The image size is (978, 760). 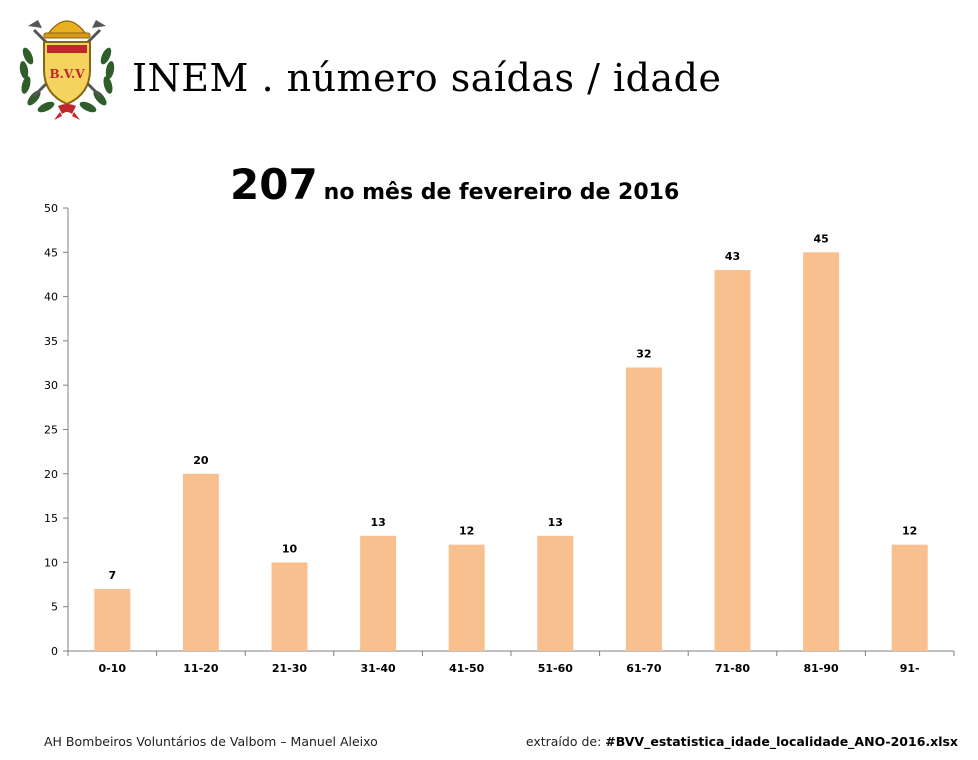 I want to click on bar-value-label: 7, so click(x=112, y=575).